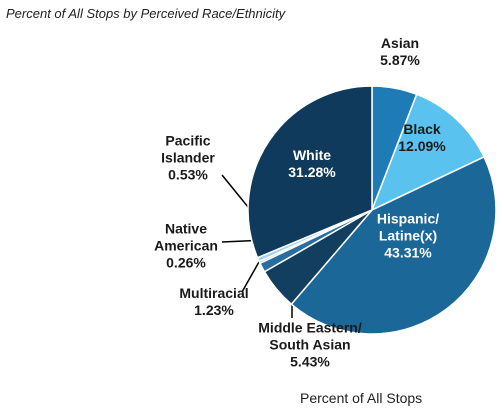 This screenshot has height=418, width=500. I want to click on category-label: Native American, so click(186, 237).